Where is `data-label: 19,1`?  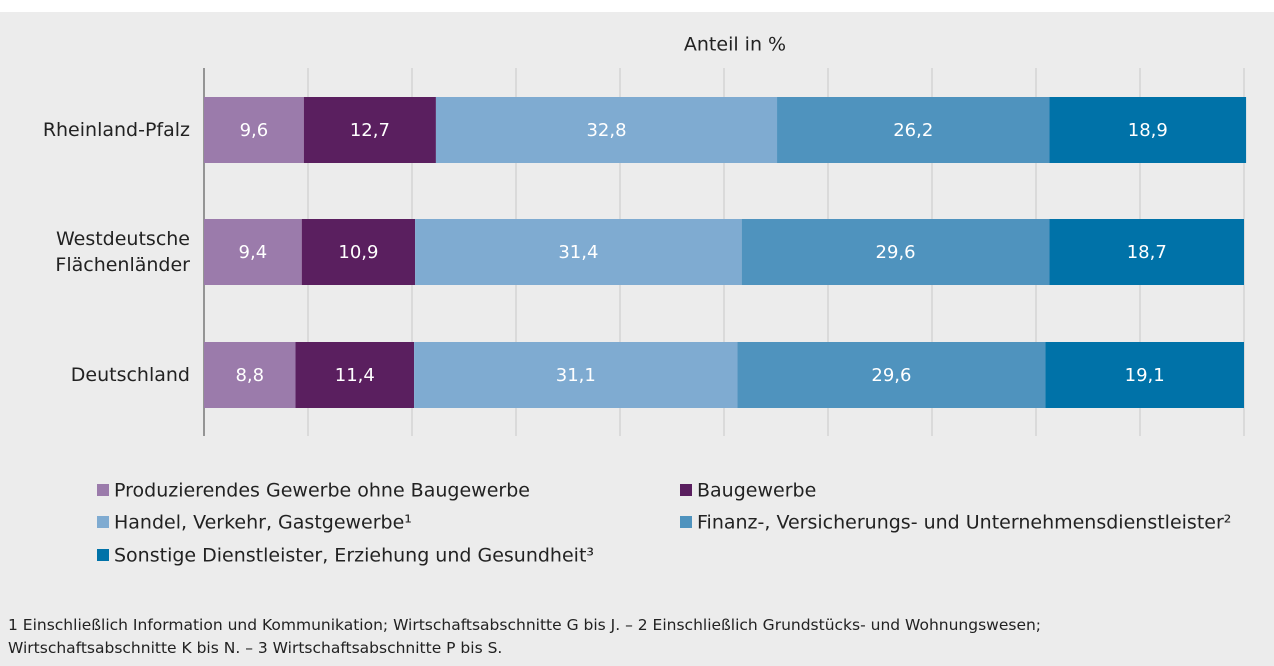 data-label: 19,1 is located at coordinates (1145, 375).